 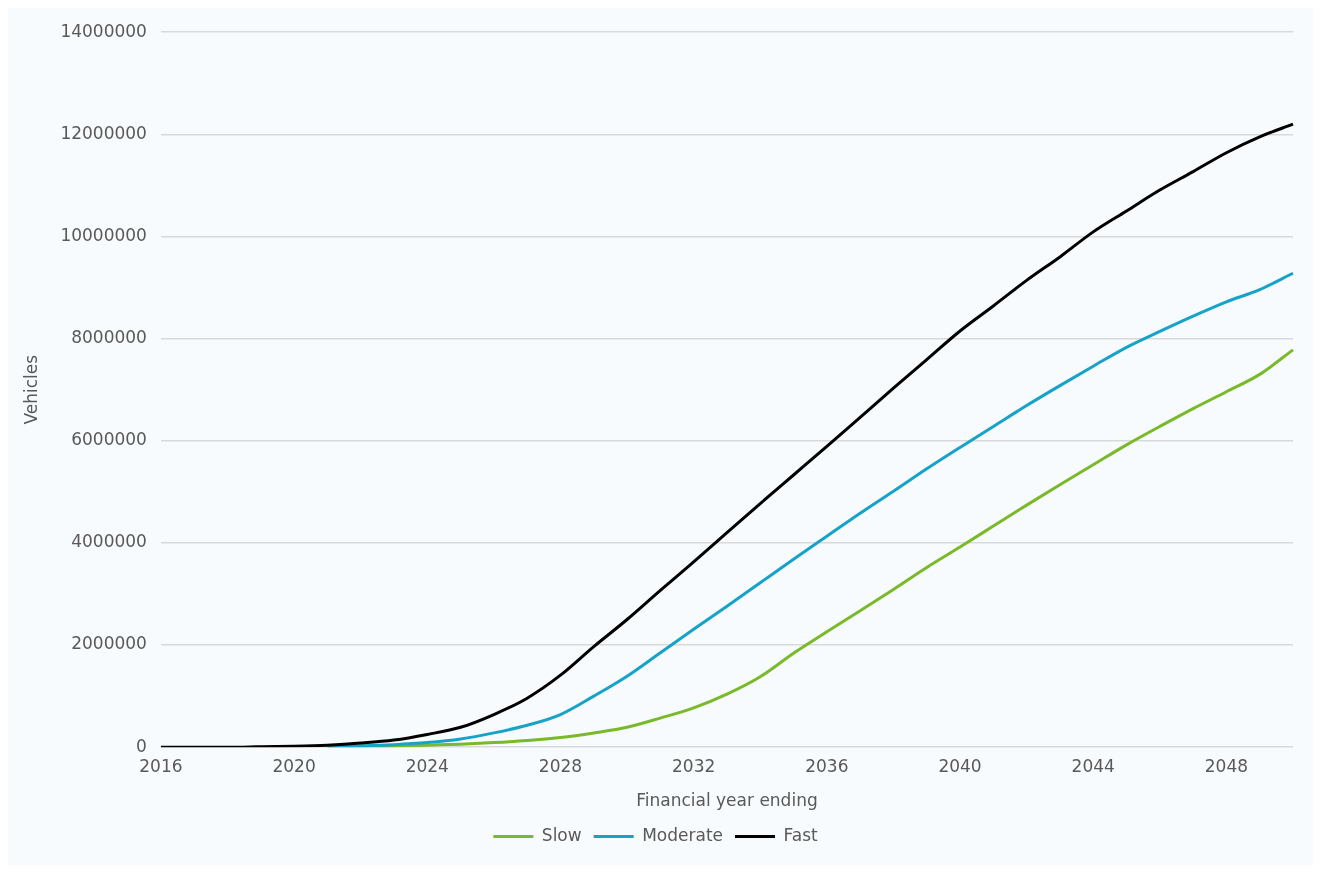 What do you see at coordinates (683, 834) in the screenshot?
I see `legend-label: Moderate` at bounding box center [683, 834].